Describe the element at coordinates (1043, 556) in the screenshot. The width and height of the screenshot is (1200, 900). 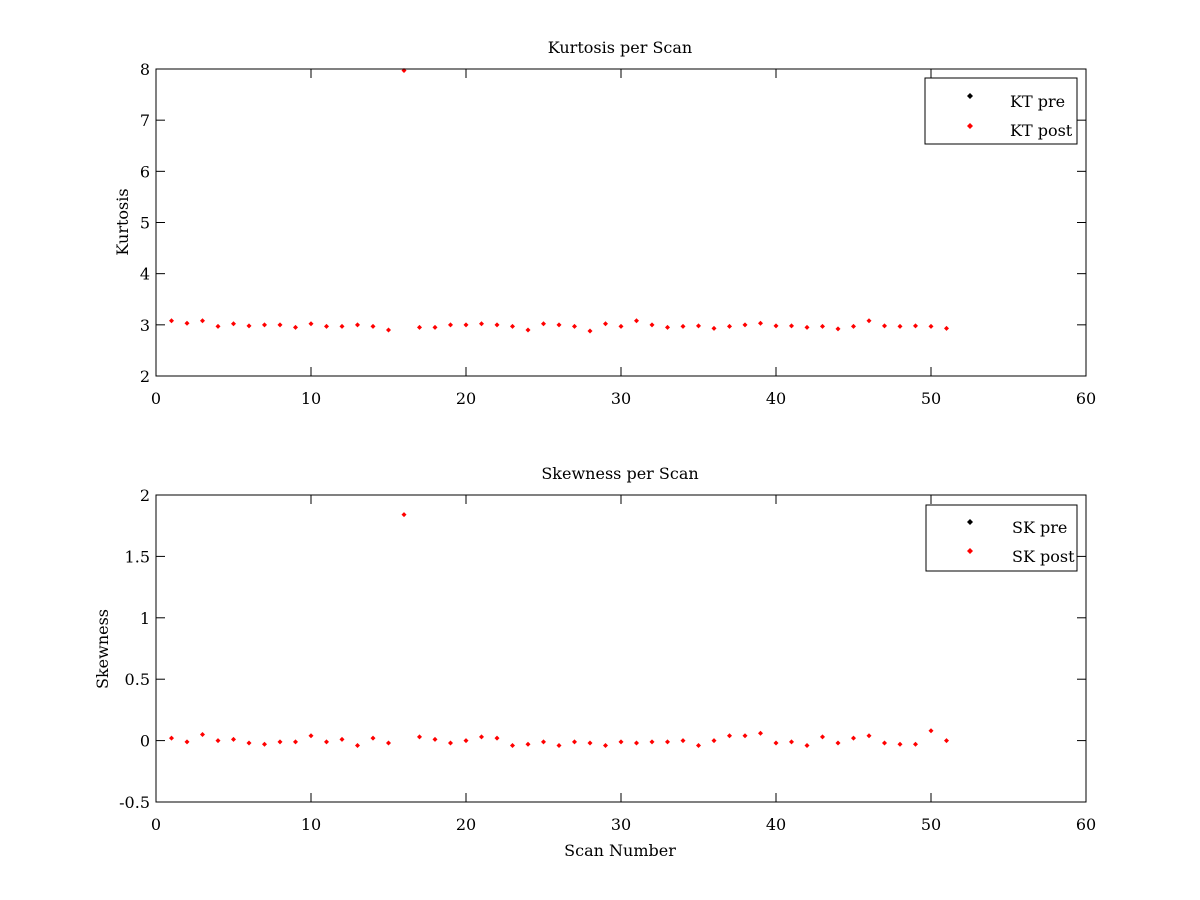
I see `skewness-legend-label-post: SK post` at that location.